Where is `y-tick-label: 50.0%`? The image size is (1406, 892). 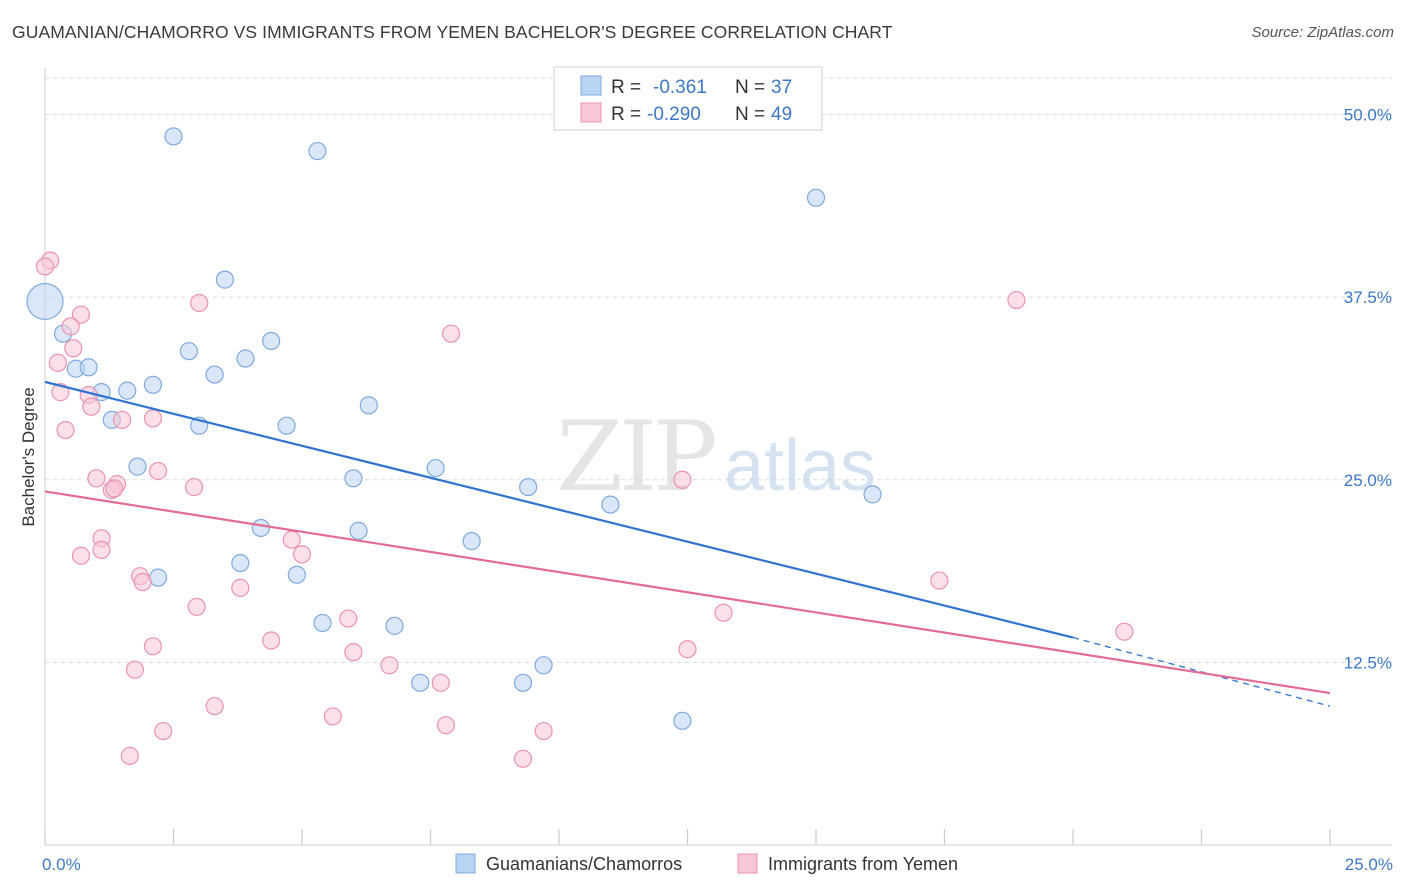
y-tick-label: 50.0% is located at coordinates (1368, 115).